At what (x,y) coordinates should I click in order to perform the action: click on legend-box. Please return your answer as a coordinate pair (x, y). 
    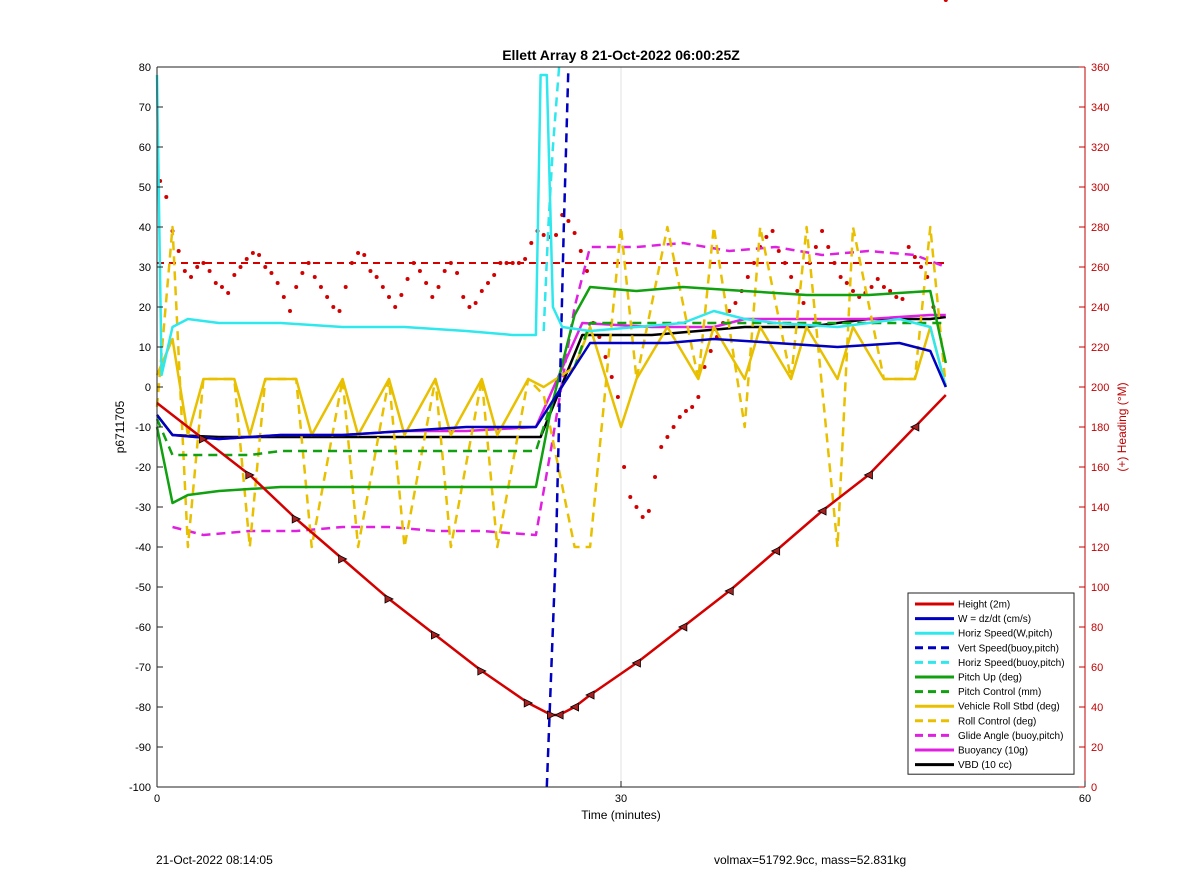
    Looking at the image, I should click on (991, 683).